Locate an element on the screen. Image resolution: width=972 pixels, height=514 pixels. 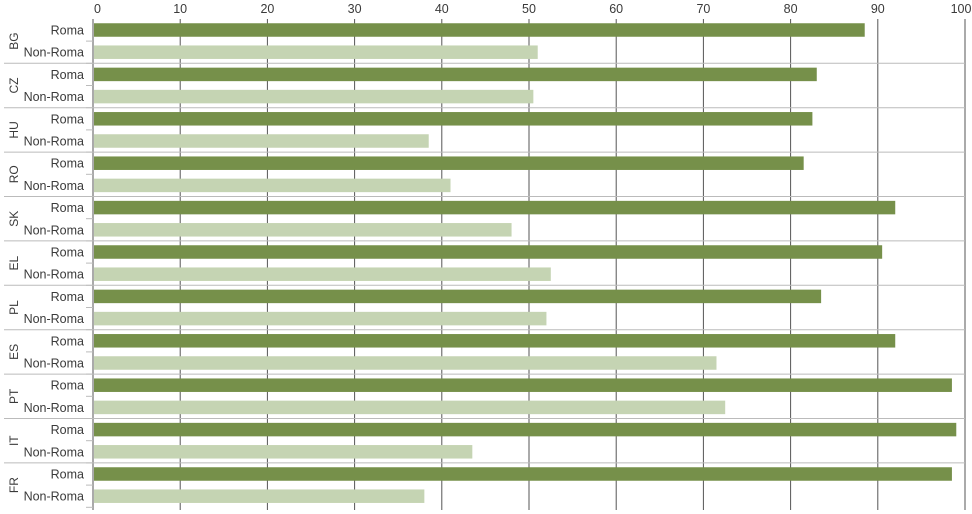
country-label-cz: CZ is located at coordinates (14, 86).